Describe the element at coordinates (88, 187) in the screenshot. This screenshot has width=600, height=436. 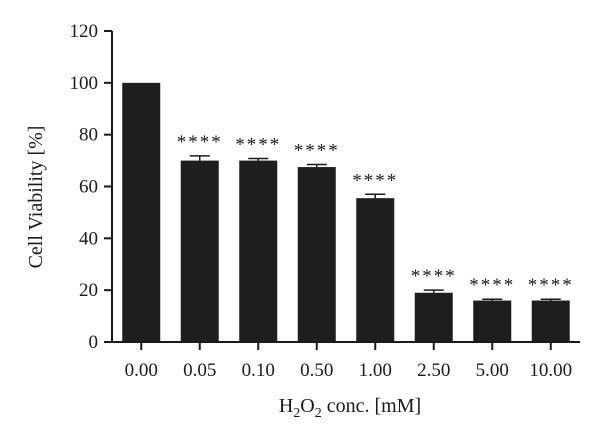
I see `y-tick-label: 60` at that location.